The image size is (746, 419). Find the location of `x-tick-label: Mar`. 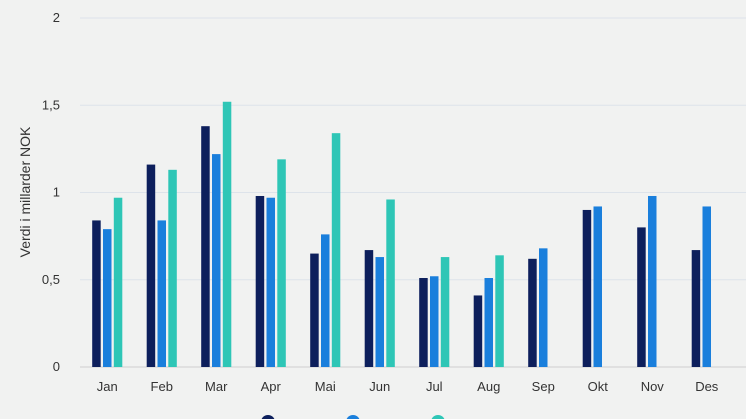

x-tick-label: Mar is located at coordinates (216, 386).